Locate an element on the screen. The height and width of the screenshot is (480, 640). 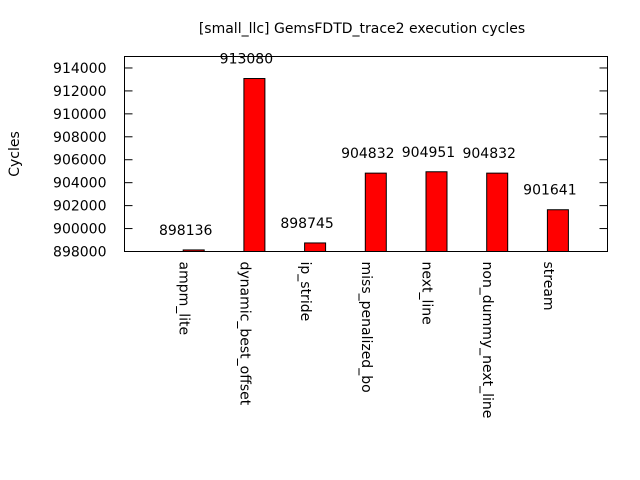
bar-stream is located at coordinates (557, 231).